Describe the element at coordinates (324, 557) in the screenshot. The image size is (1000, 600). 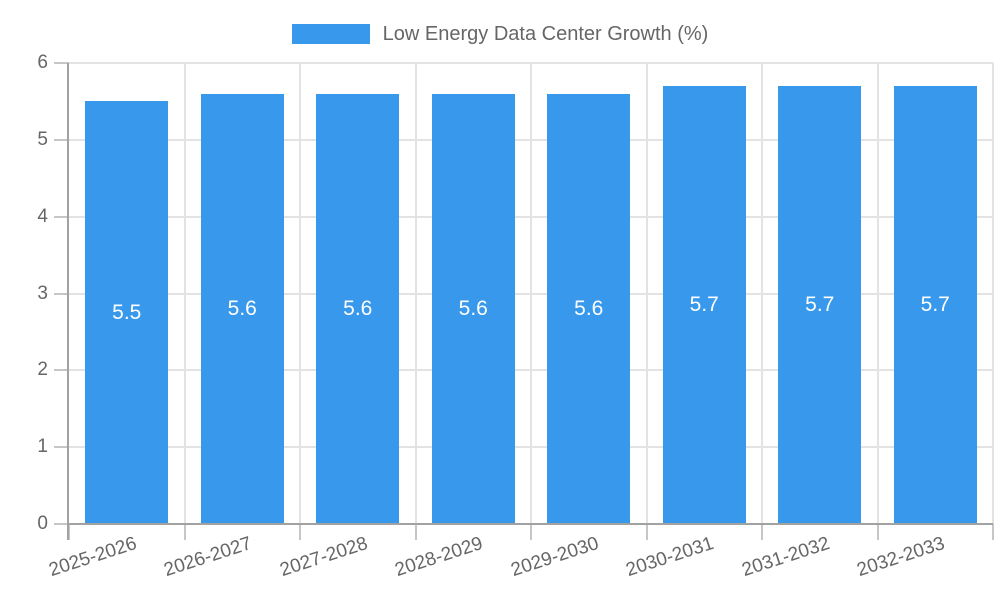
I see `x-axis-tick-label: 2027-2028` at that location.